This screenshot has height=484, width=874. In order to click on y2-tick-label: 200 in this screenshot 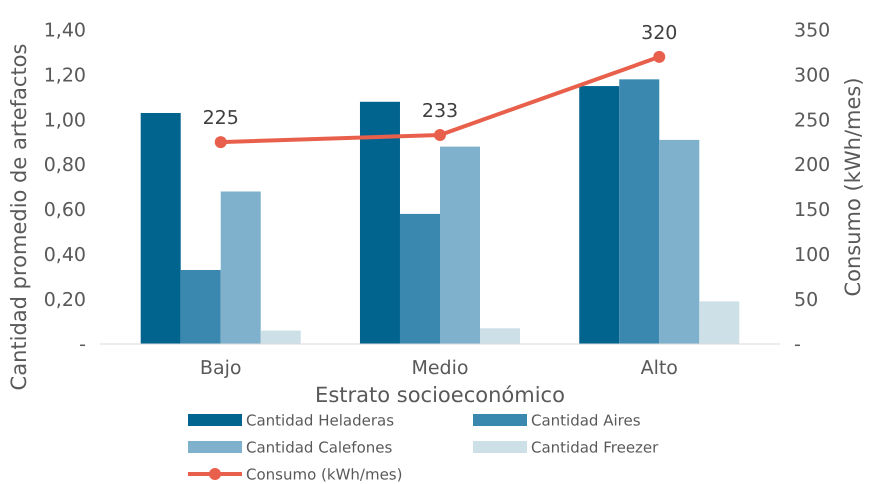, I will do `click(812, 165)`.